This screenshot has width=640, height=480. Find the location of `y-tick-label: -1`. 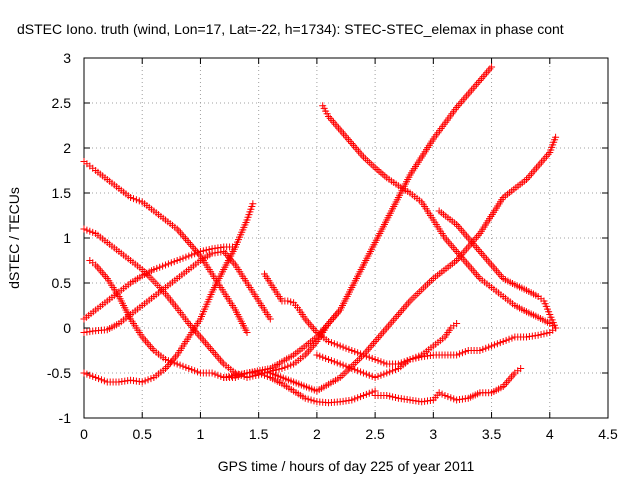

y-tick-label: -1 is located at coordinates (65, 418).